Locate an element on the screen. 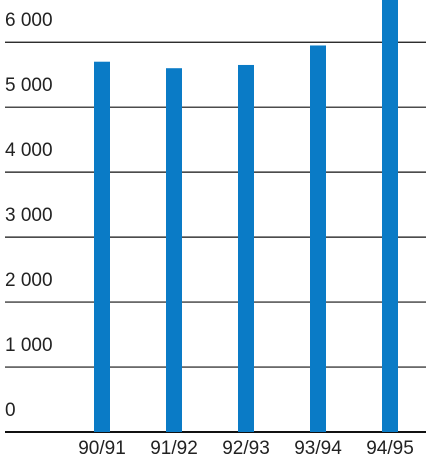  y-tick-label: 6 000 is located at coordinates (29, 20).